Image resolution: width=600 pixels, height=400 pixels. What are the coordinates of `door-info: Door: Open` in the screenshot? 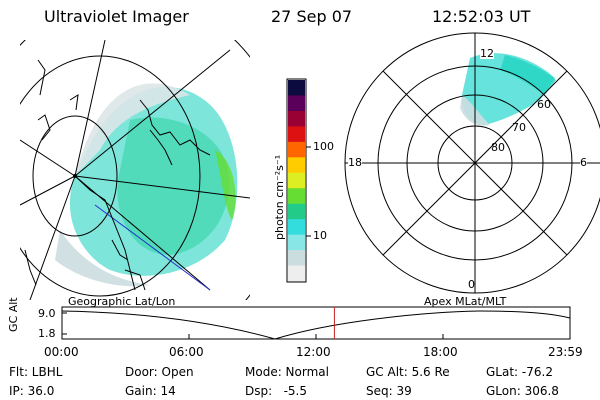 It's located at (159, 372).